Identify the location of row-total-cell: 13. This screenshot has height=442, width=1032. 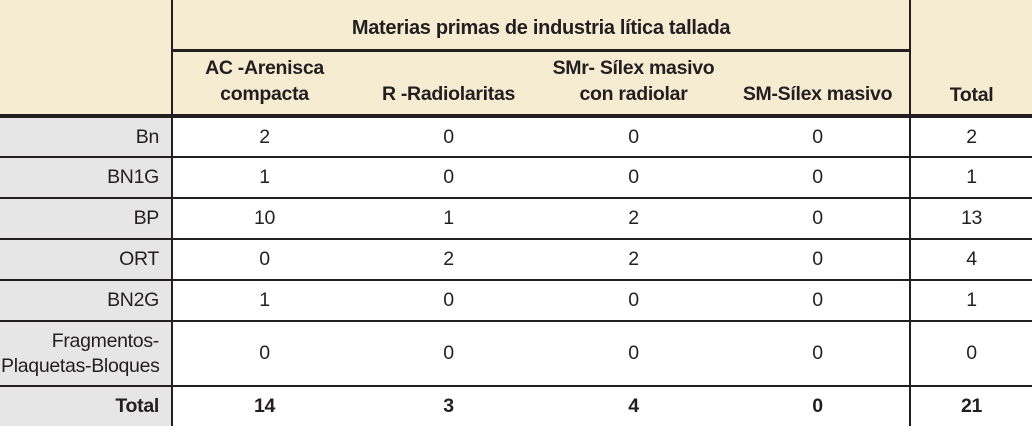
(970, 219).